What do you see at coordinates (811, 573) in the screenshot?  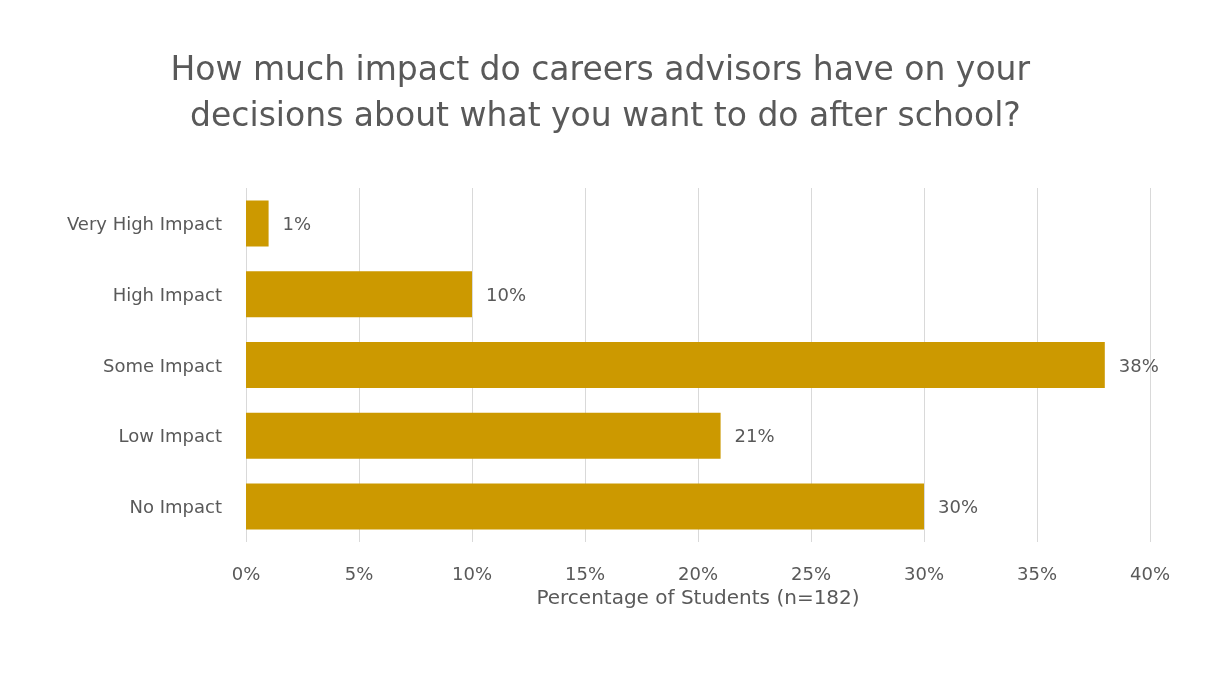 I see `x-tick-label: 25%` at bounding box center [811, 573].